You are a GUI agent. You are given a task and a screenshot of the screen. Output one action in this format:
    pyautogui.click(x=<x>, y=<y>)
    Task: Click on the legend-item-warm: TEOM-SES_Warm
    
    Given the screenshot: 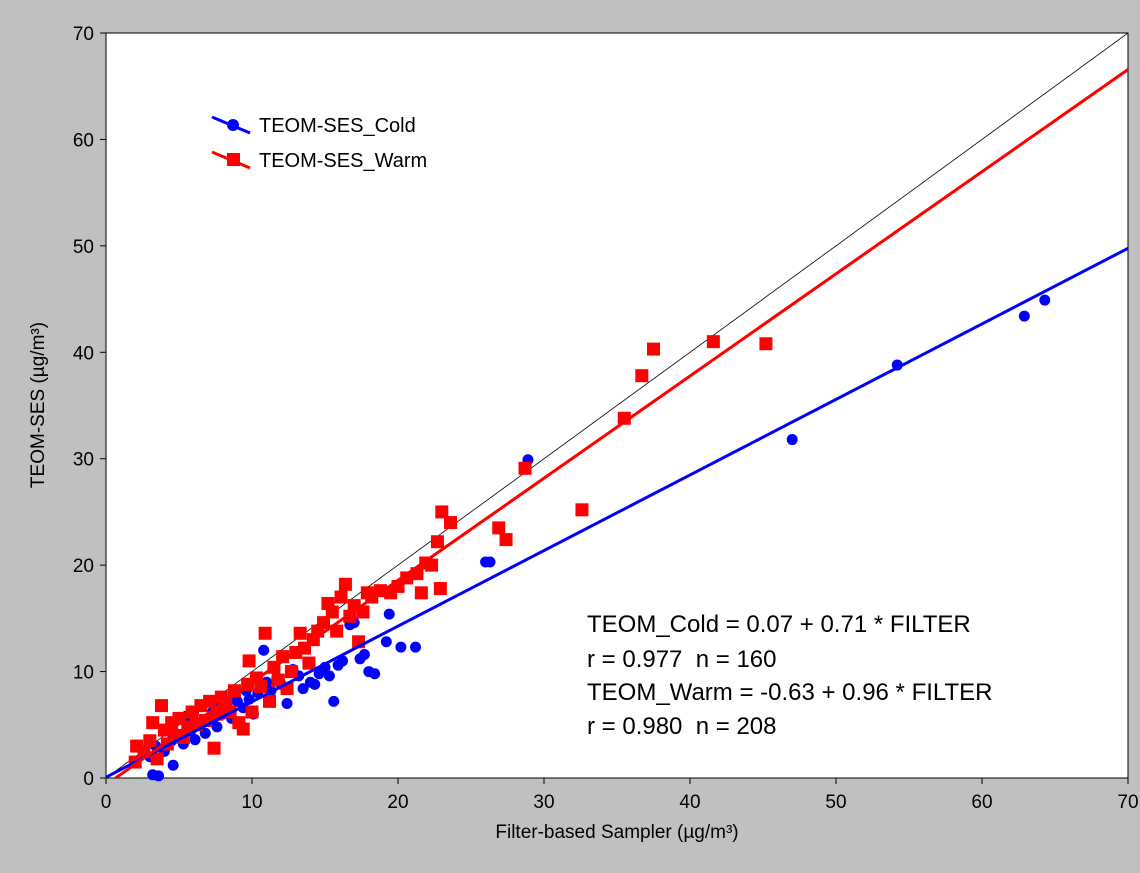 What is the action you would take?
    pyautogui.click(x=319, y=161)
    